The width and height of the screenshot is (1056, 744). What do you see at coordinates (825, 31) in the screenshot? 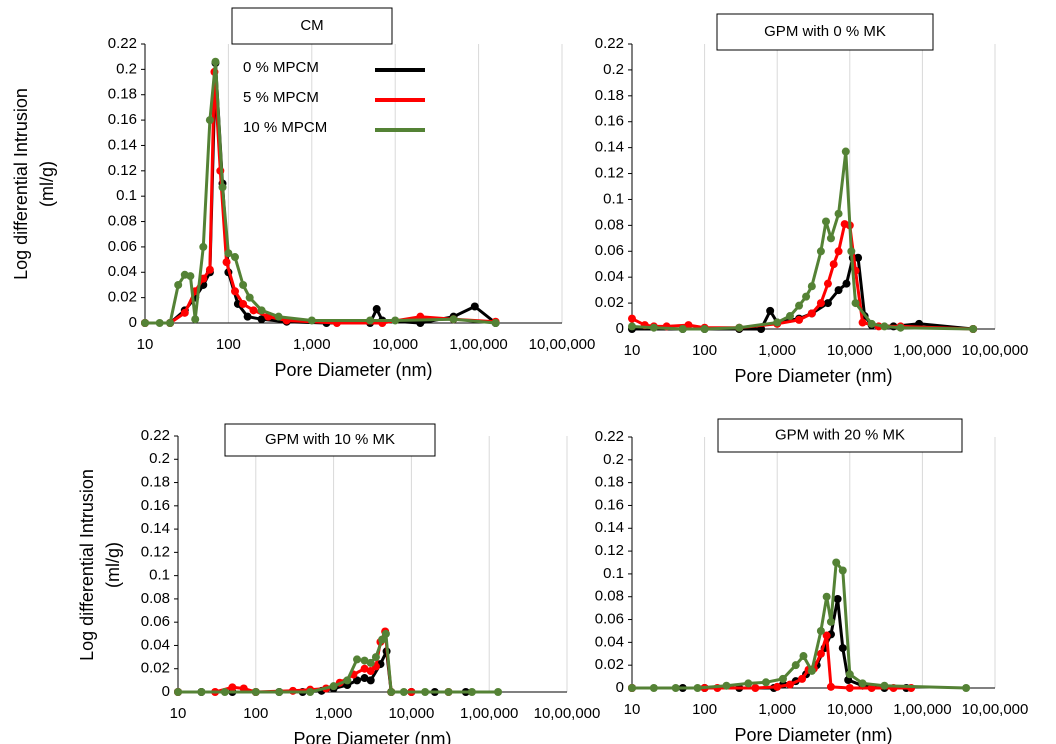
I see `panel-title: GPM with 0 % MK` at bounding box center [825, 31].